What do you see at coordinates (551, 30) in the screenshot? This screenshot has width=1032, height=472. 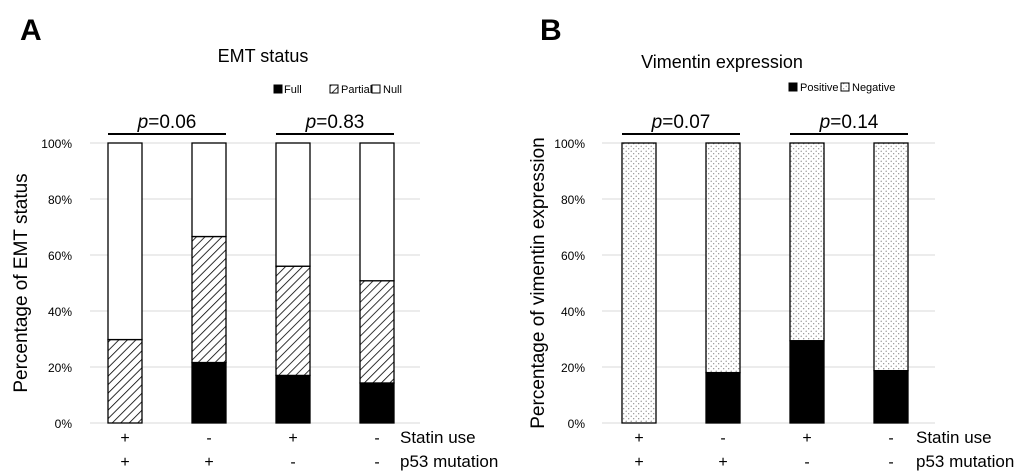 I see `panel-b-label: B` at bounding box center [551, 30].